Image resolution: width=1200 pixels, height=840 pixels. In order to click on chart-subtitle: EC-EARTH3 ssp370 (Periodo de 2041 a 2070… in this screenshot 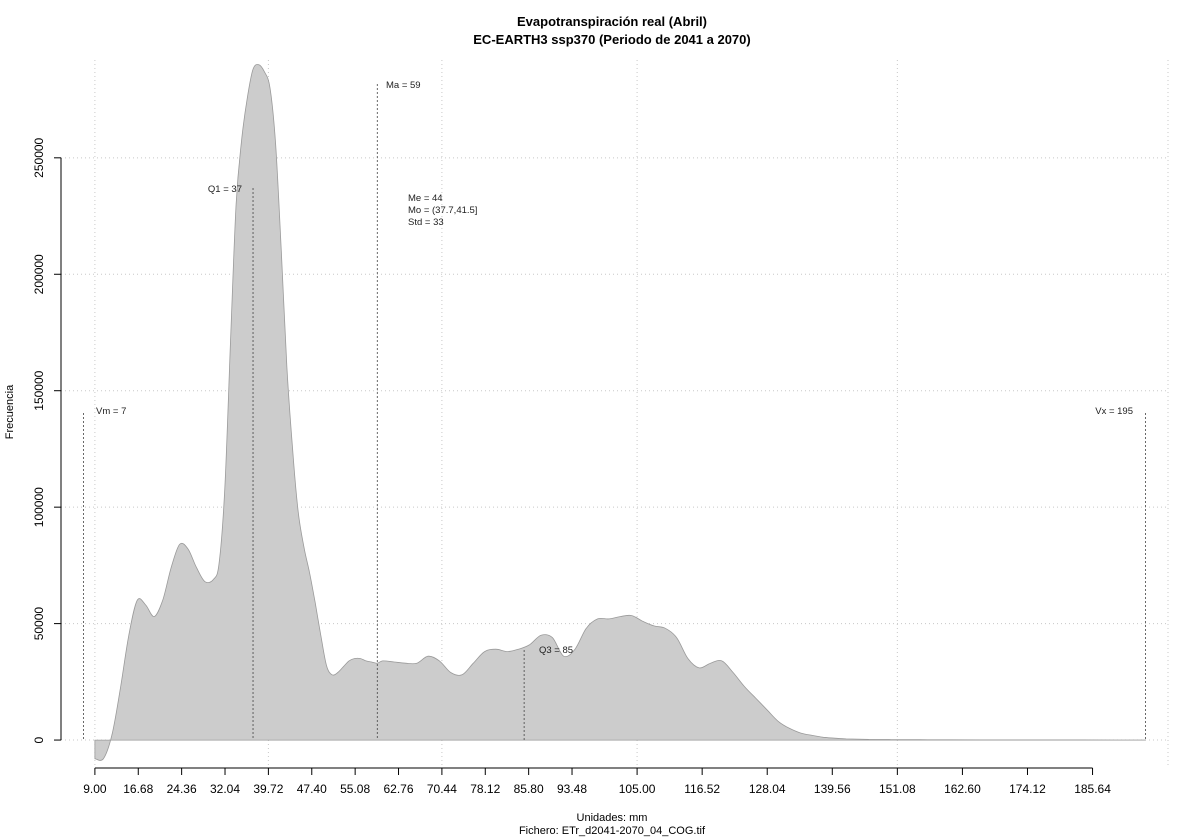, I will do `click(611, 39)`.